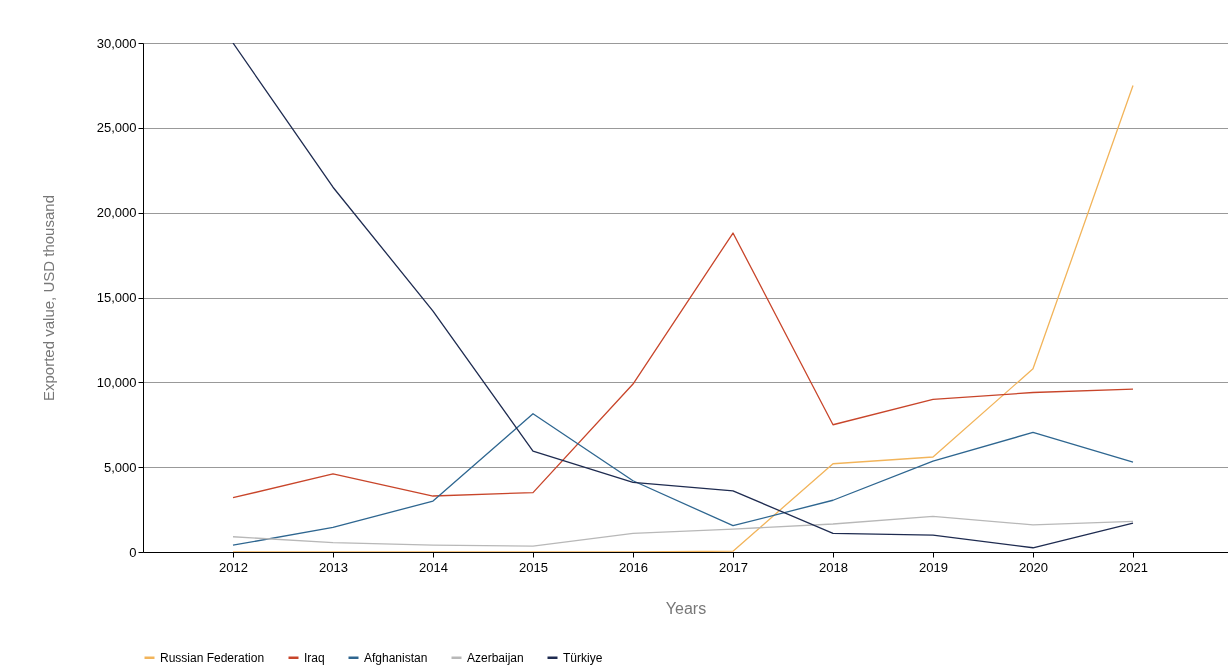 This screenshot has width=1228, height=669. I want to click on y-tick-label: 5,000, so click(120, 467).